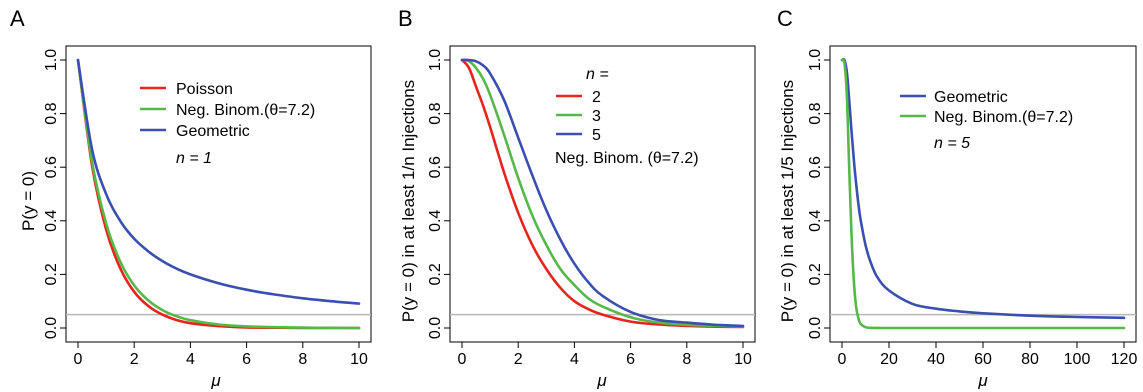 The height and width of the screenshot is (392, 1143). I want to click on x-tick-label: 40, so click(936, 359).